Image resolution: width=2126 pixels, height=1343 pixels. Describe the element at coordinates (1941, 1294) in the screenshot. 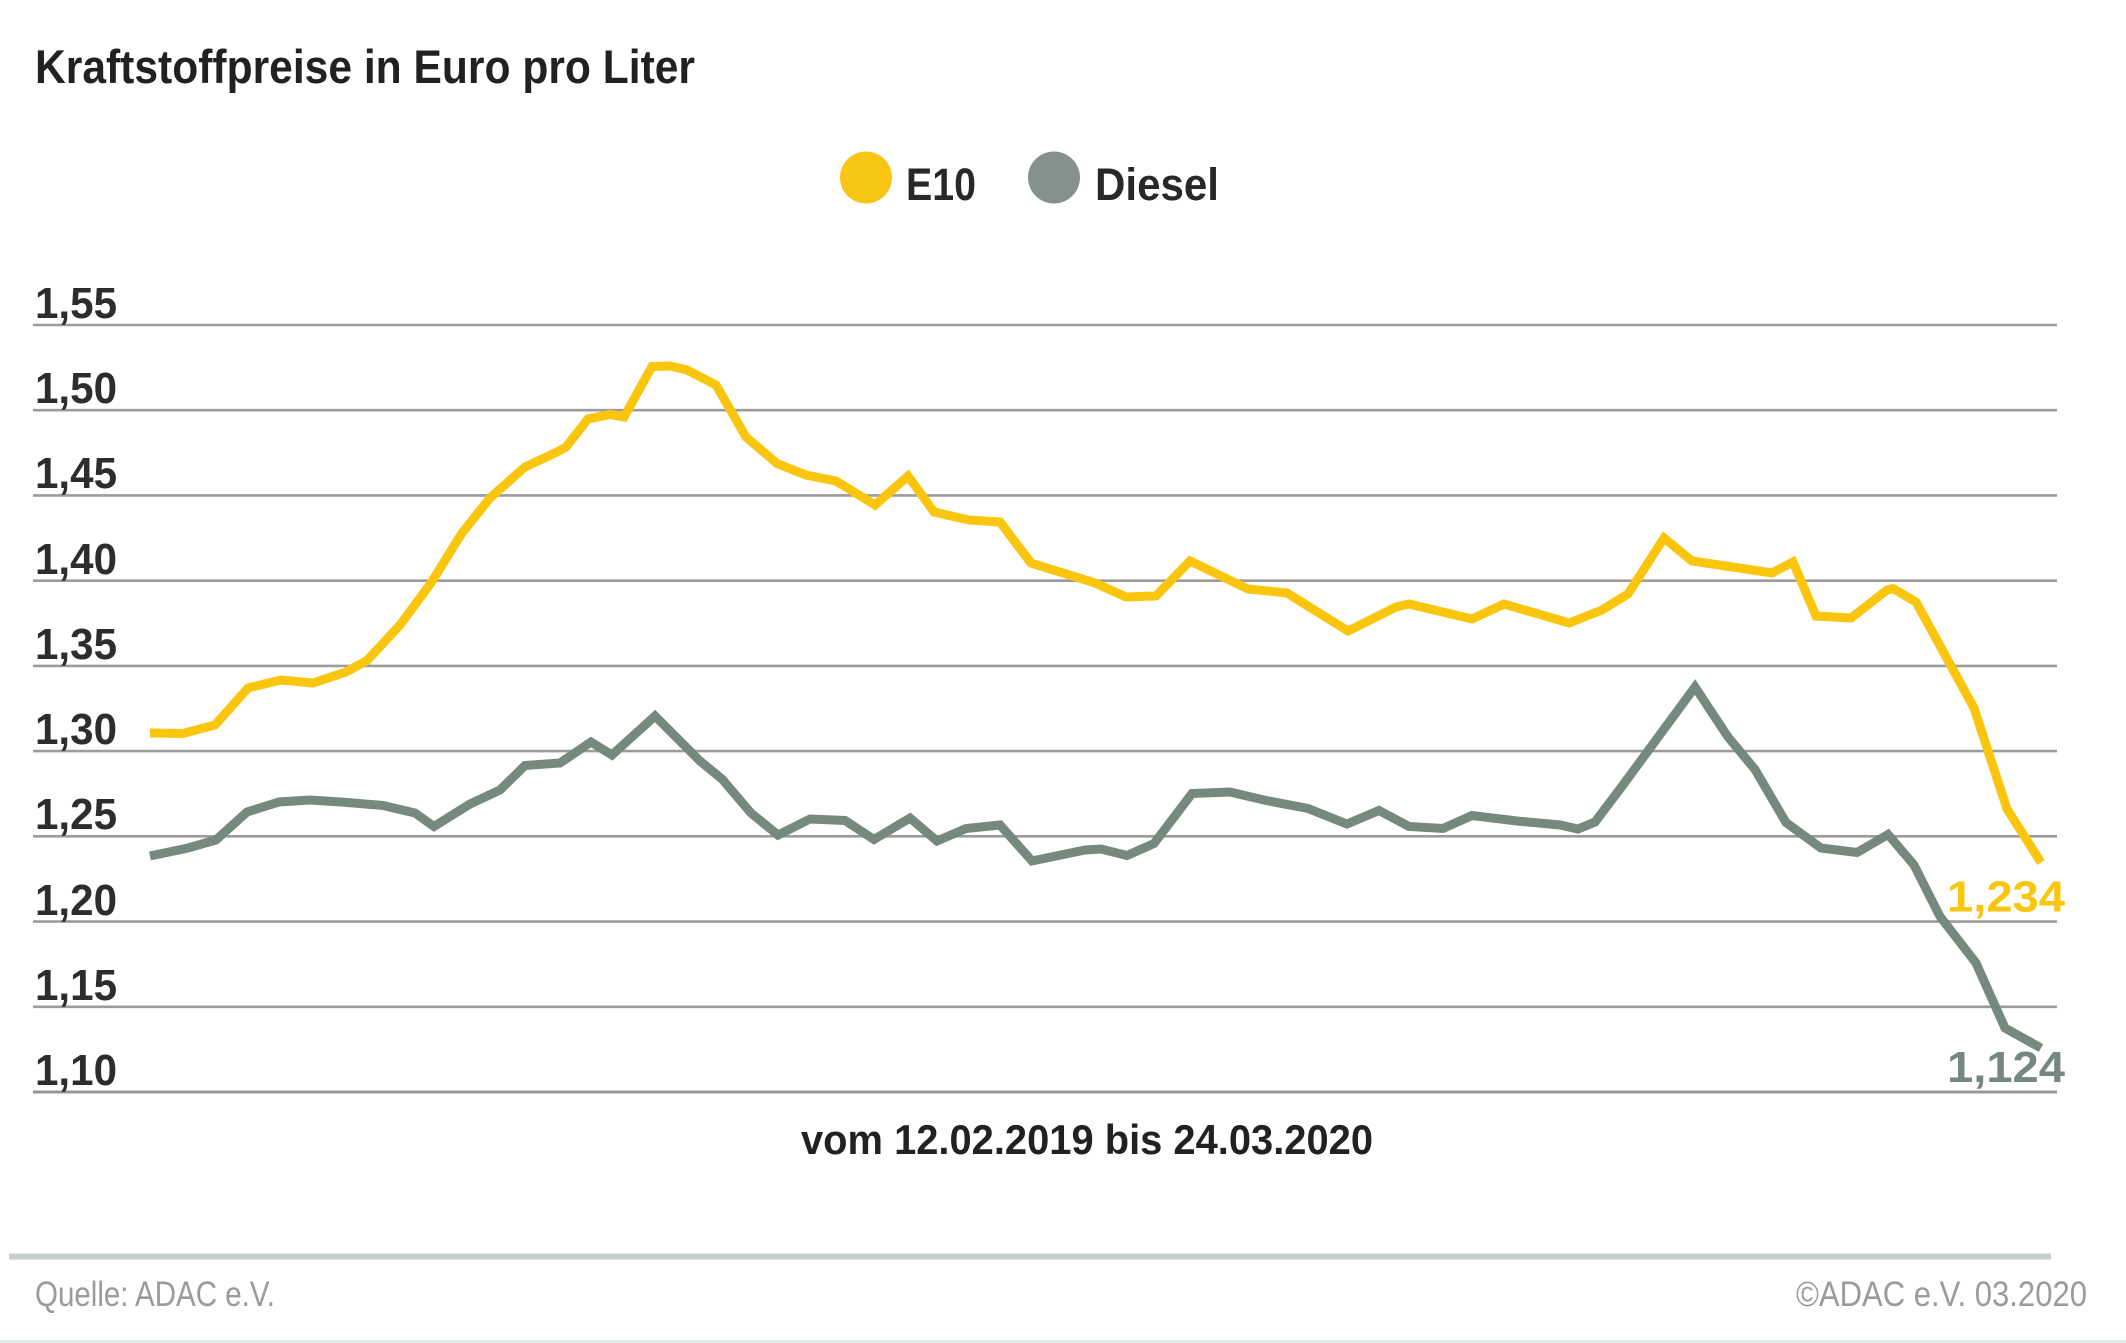

I see `svg-text: ©ADAC e.V. 03.2020` at that location.